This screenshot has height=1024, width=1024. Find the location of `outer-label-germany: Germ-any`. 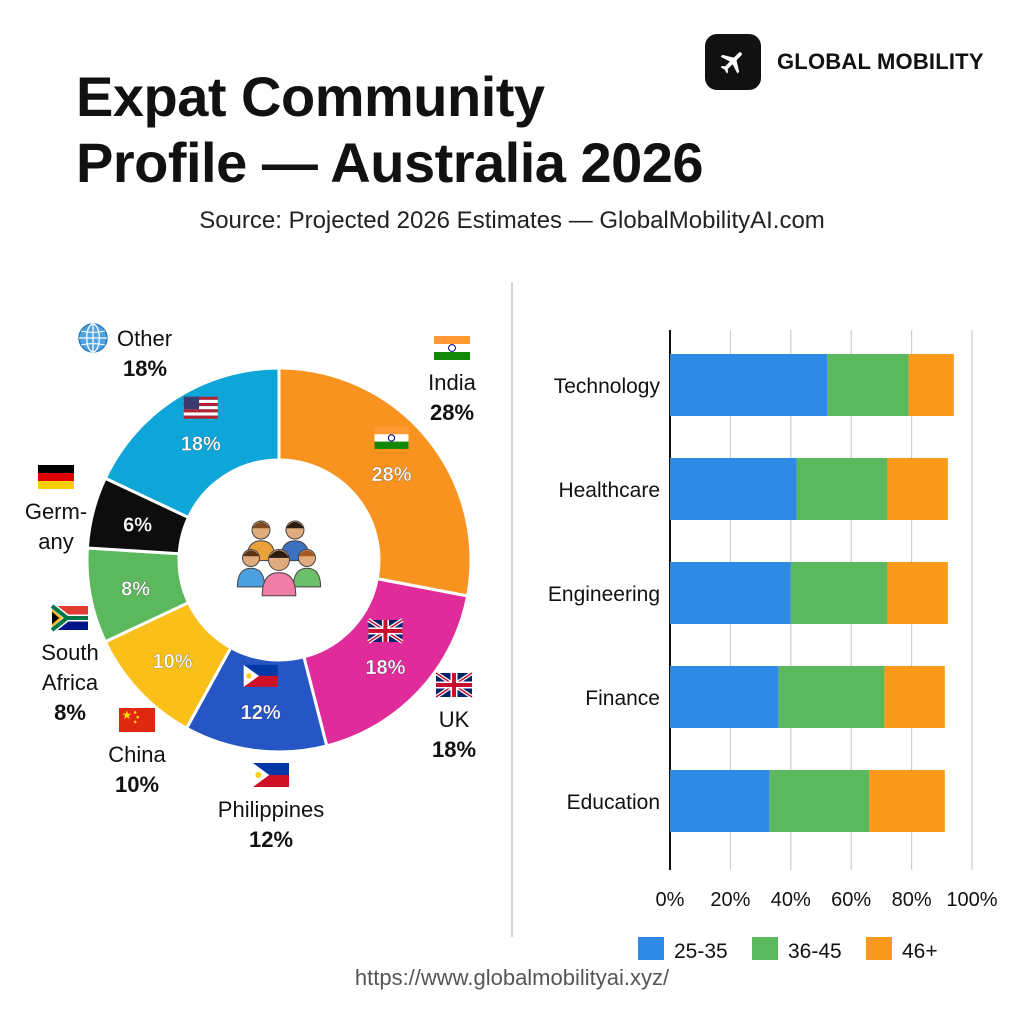

outer-label-germany: Germ-any is located at coordinates (56, 509).